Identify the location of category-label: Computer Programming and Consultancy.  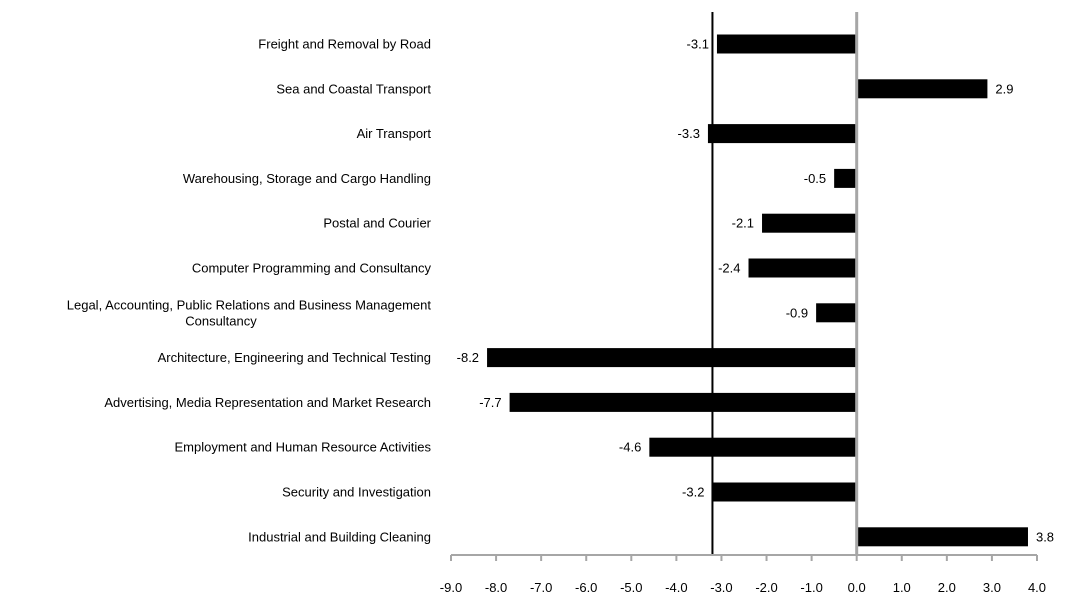
(312, 268).